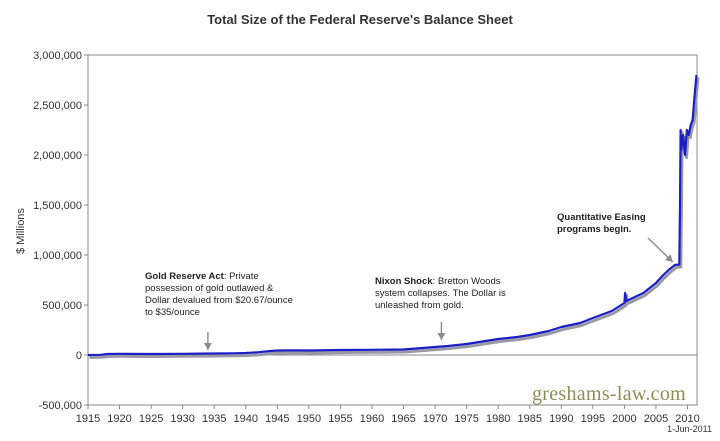 This screenshot has height=441, width=720. What do you see at coordinates (57, 256) in the screenshot?
I see `y-tick-label: 1,000,000` at bounding box center [57, 256].